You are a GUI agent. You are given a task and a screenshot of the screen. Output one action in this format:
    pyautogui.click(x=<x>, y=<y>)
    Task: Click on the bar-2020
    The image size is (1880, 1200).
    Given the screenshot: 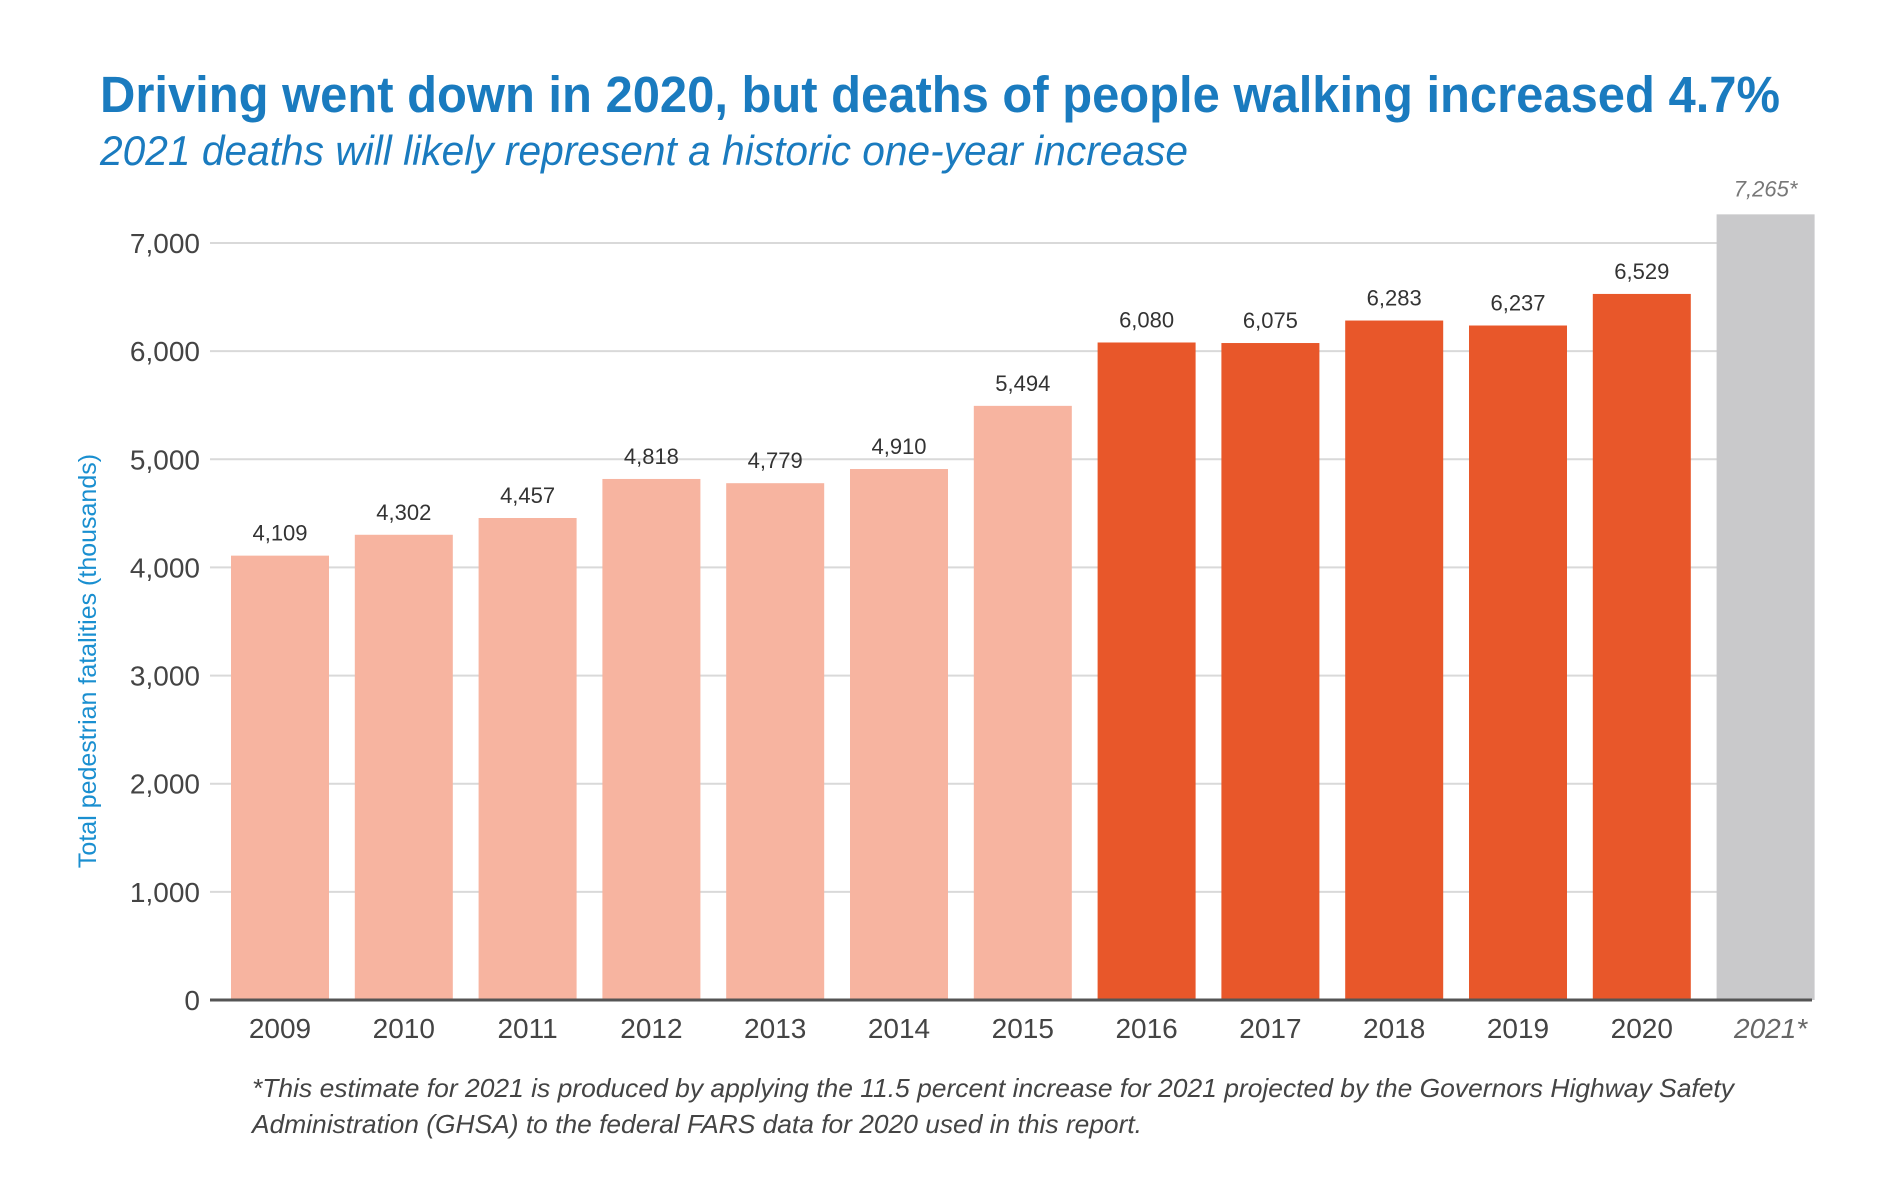 What is the action you would take?
    pyautogui.click(x=1641, y=646)
    